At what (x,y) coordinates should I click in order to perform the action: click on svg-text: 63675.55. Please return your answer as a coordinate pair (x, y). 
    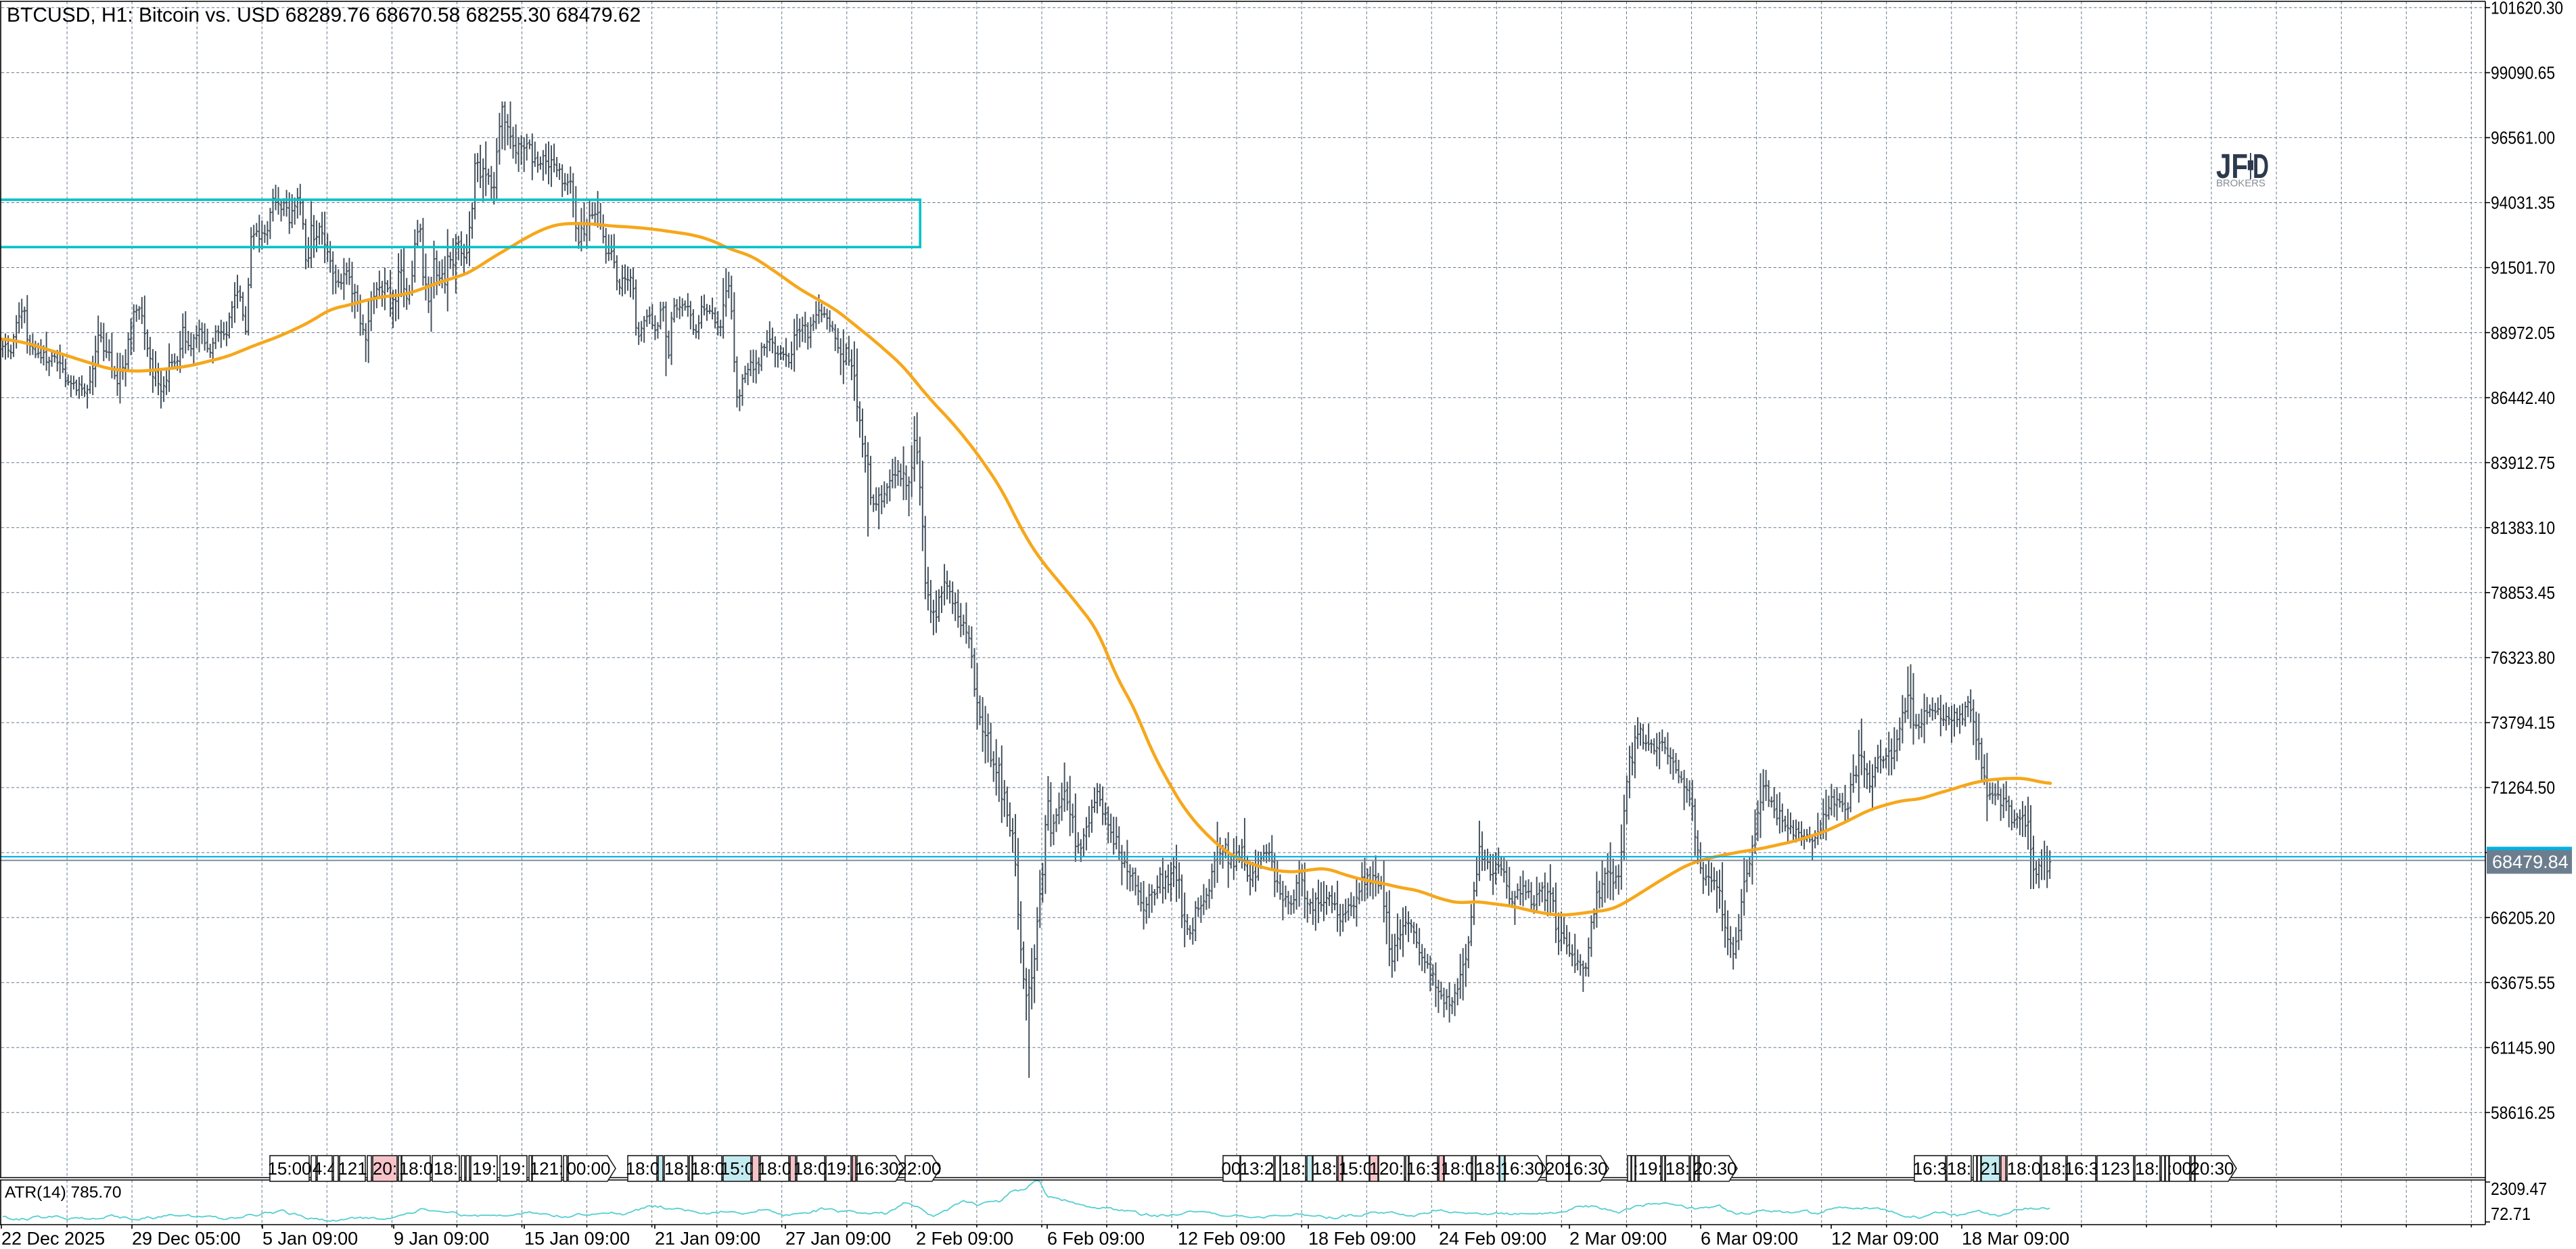
    Looking at the image, I should click on (2523, 982).